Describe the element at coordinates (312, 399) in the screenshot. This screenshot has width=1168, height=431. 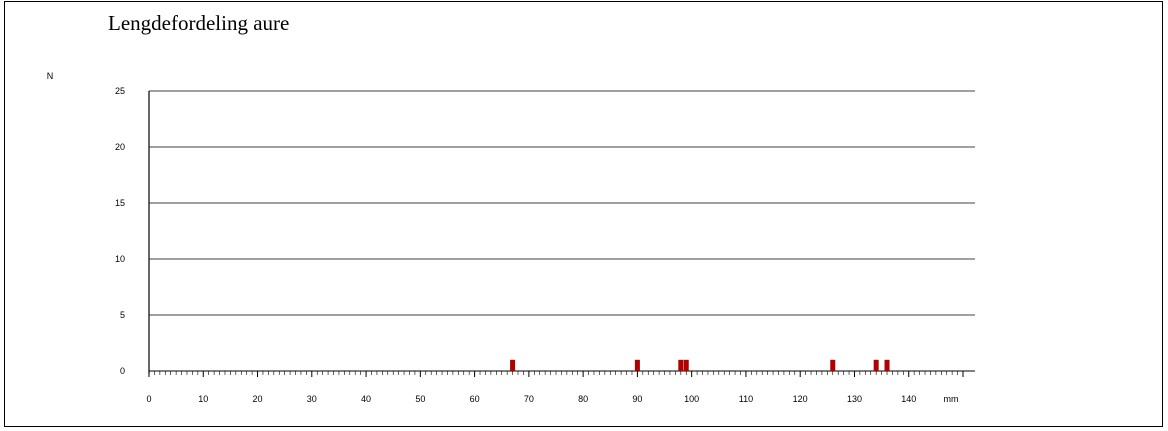
I see `x-tick-label-30: 30` at that location.